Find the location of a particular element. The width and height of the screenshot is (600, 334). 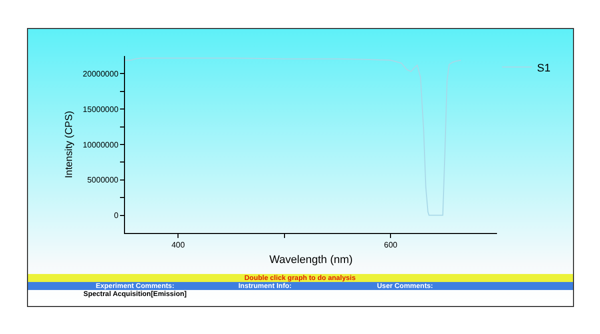

y-tick-label: 15000000 is located at coordinates (100, 109).